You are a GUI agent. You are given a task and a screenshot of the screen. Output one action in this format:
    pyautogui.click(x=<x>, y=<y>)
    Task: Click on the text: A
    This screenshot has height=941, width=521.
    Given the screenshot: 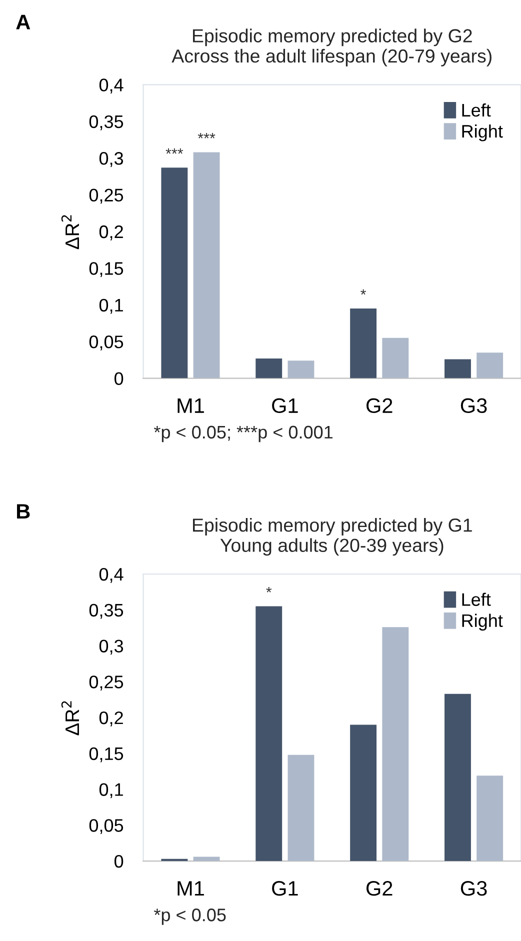 What is the action you would take?
    pyautogui.click(x=23, y=22)
    